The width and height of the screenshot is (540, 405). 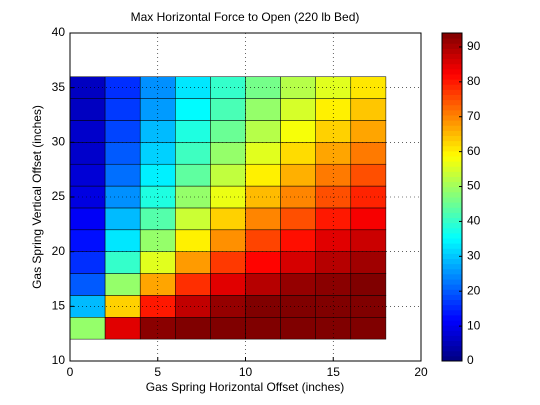 I want to click on y-tick-label: 30, so click(x=59, y=142).